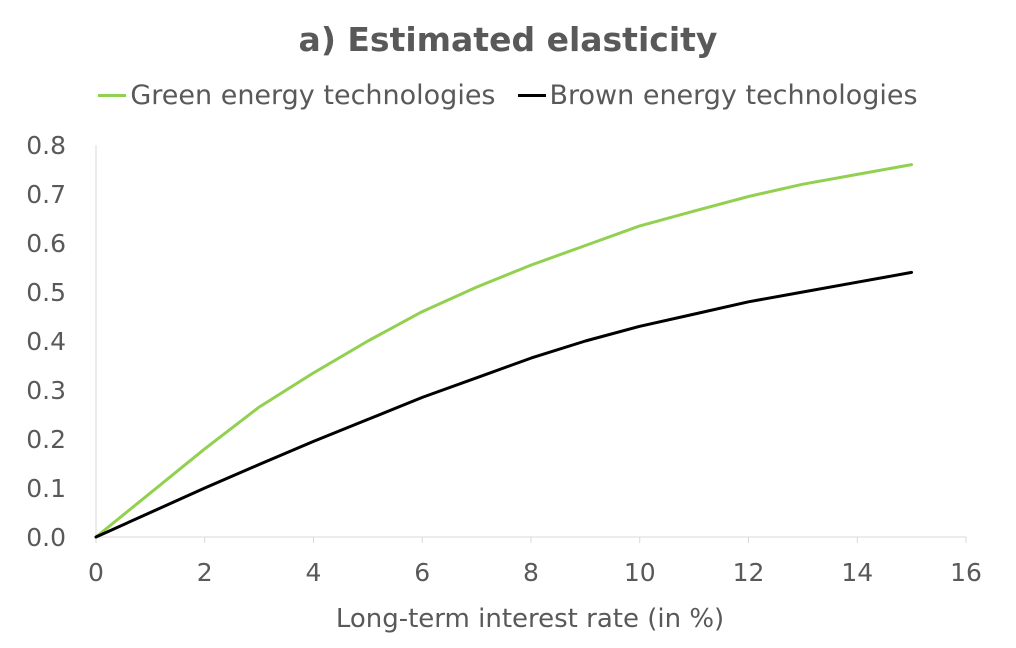 The image size is (1016, 648). Describe the element at coordinates (46, 537) in the screenshot. I see `y-tick-label: 0.0` at that location.